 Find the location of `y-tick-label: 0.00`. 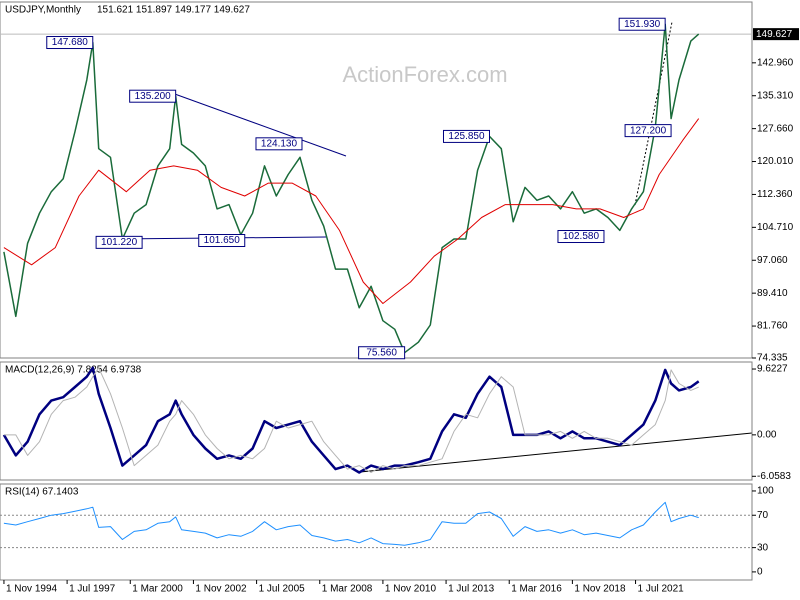

y-tick-label: 0.00 is located at coordinates (767, 434).